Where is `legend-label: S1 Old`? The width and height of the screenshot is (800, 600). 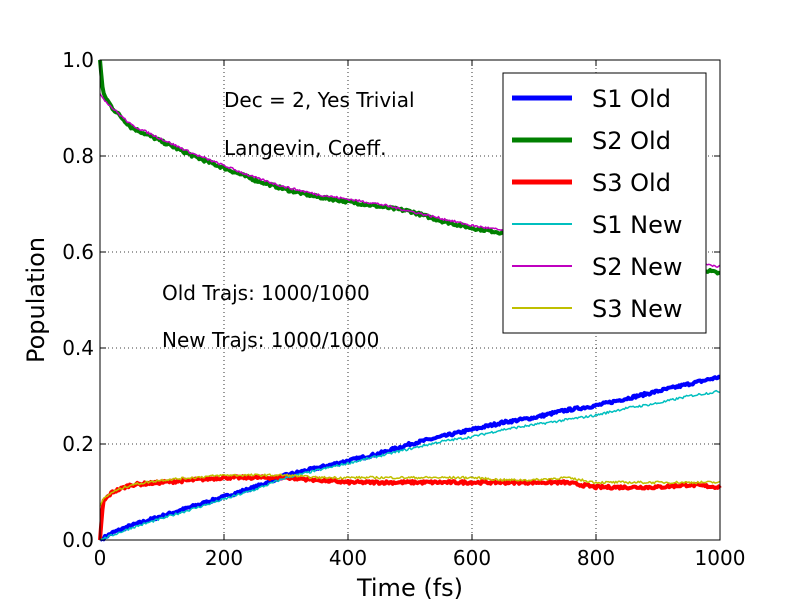
legend-label: S1 Old is located at coordinates (631, 99).